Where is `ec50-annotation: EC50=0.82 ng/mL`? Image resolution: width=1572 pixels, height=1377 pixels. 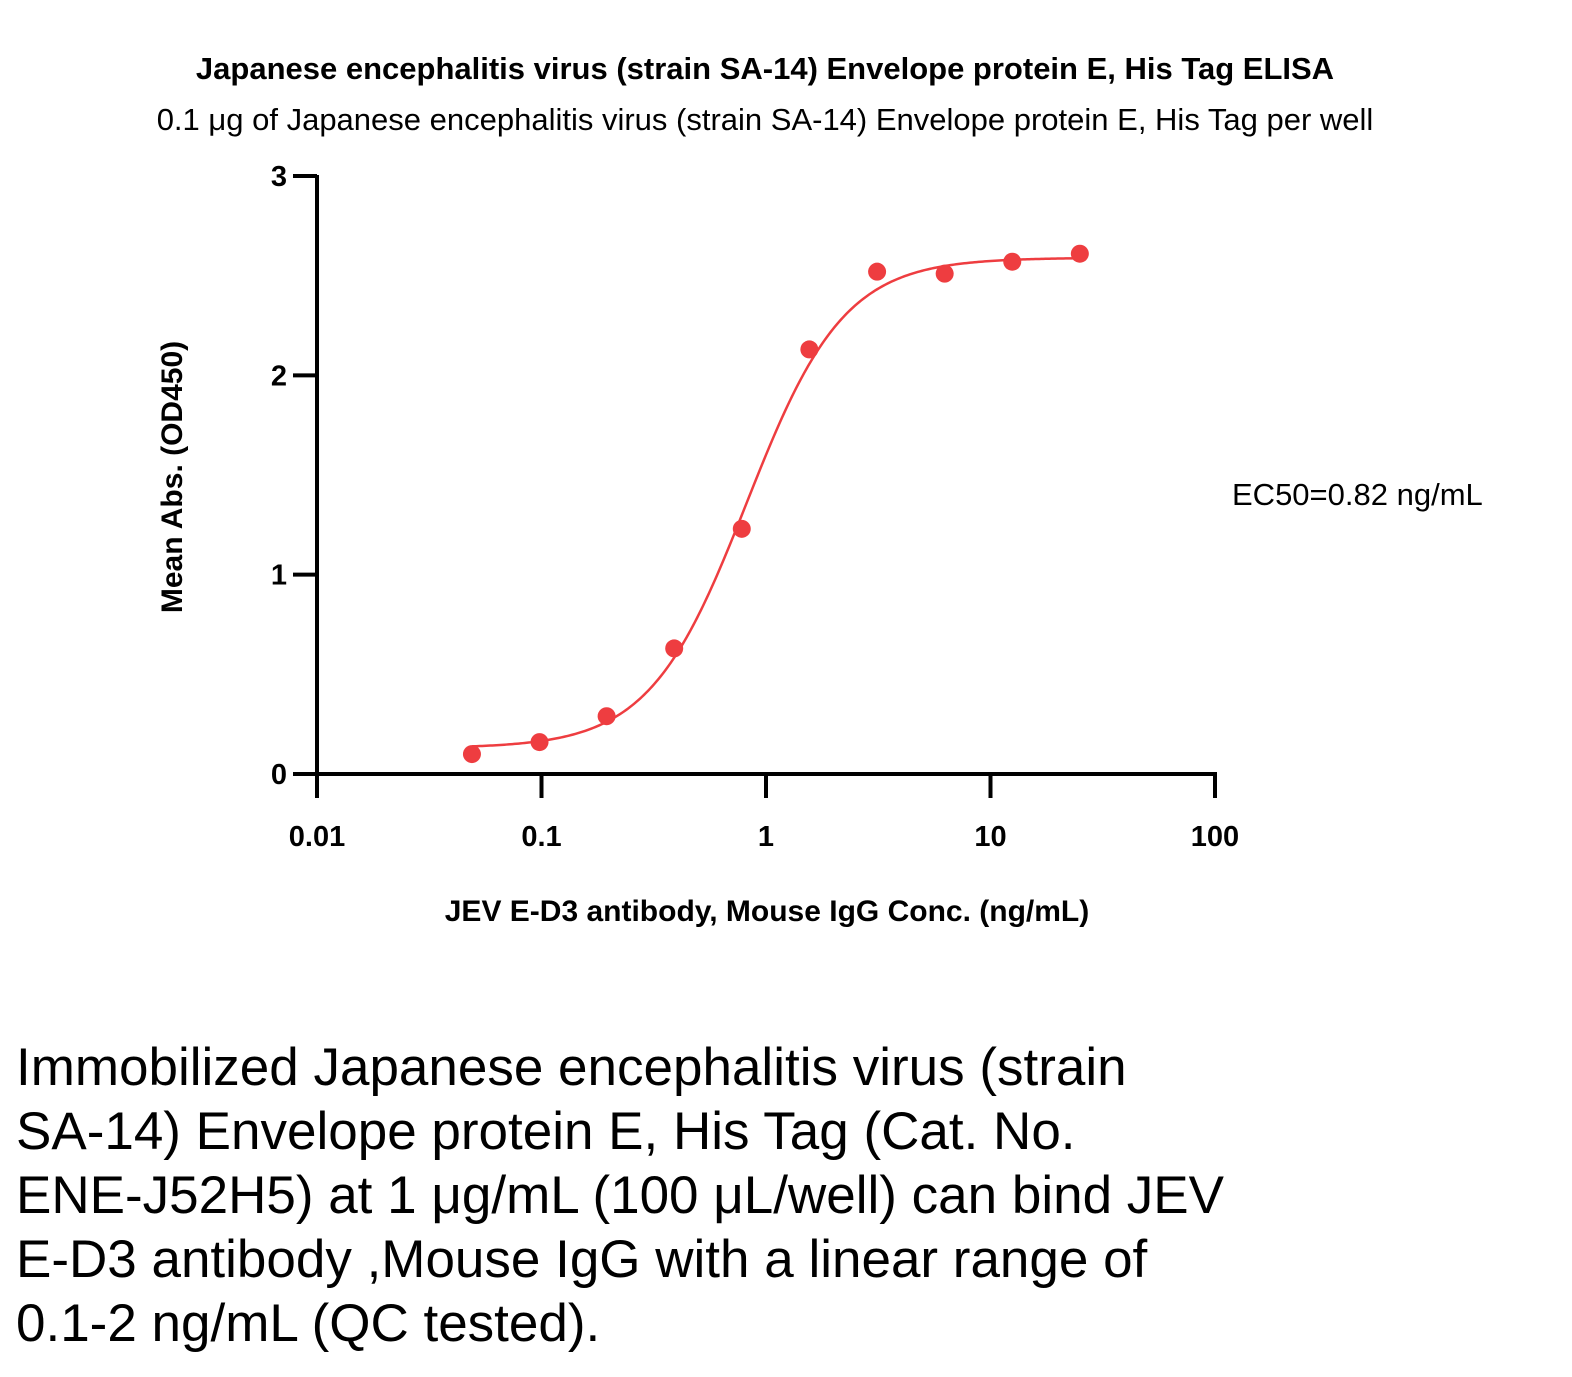 ec50-annotation: EC50=0.82 ng/mL is located at coordinates (1357, 494).